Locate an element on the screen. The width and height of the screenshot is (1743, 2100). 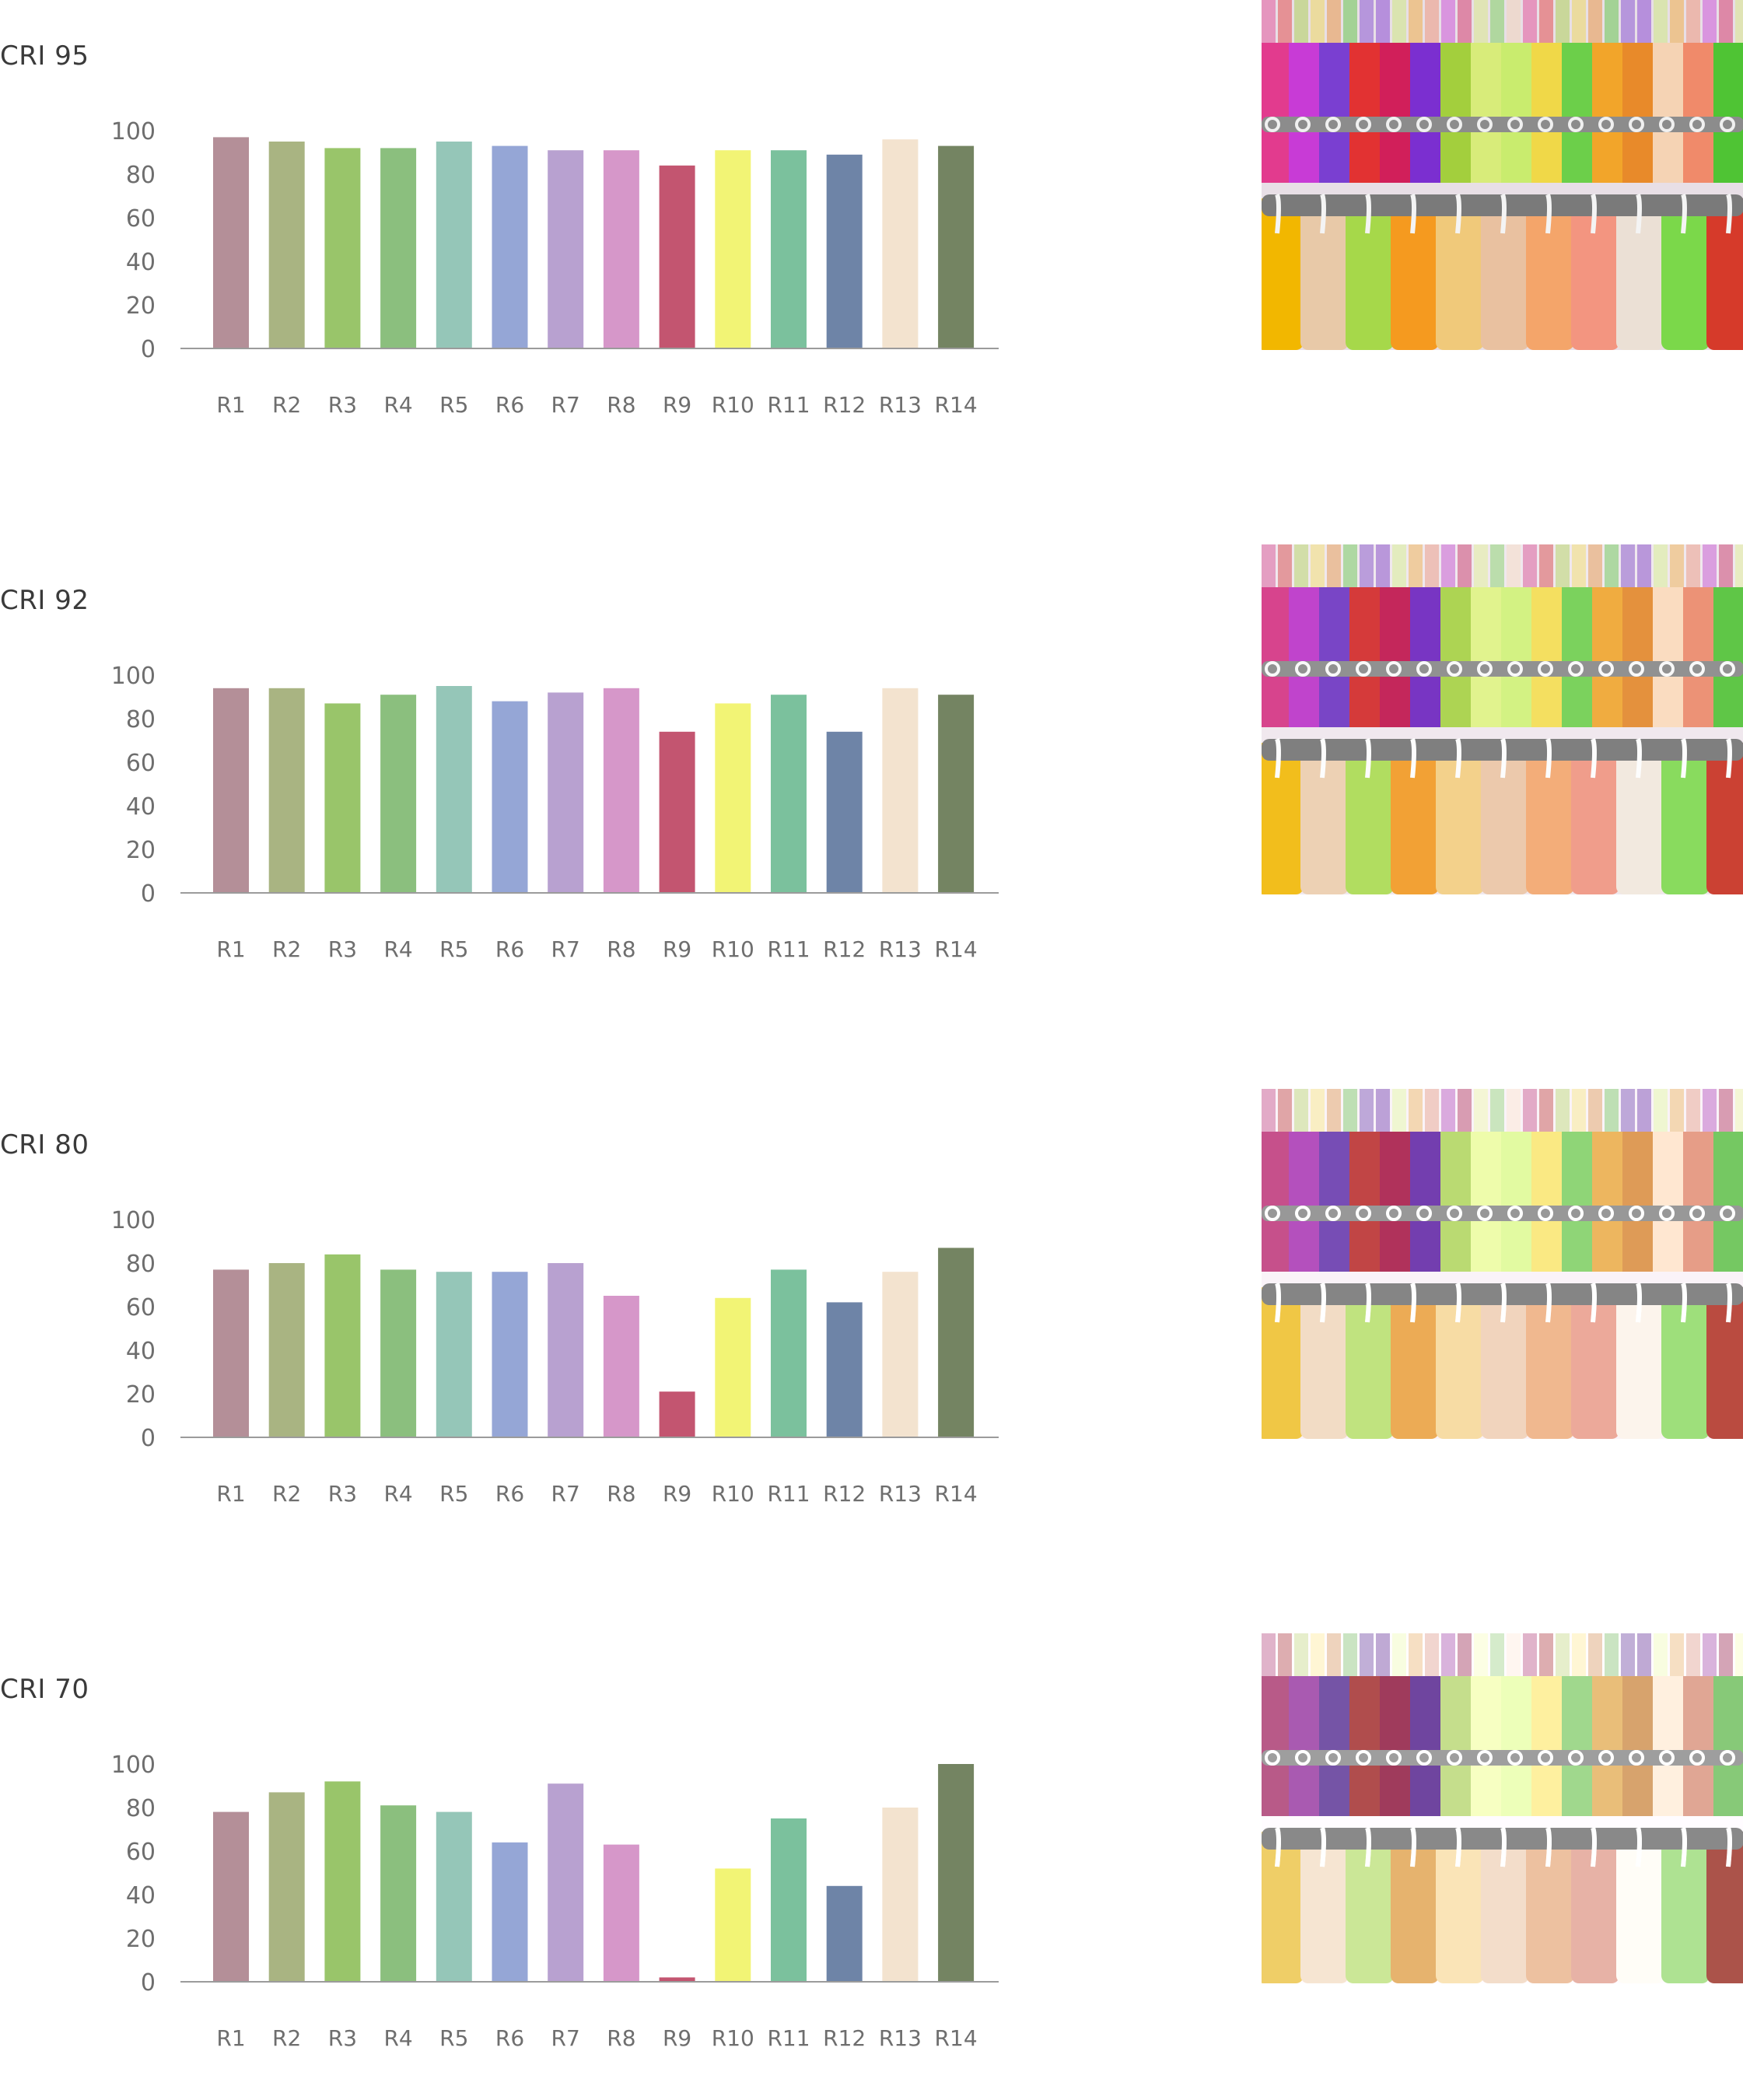
x-tick-label: R10 is located at coordinates (733, 1494).